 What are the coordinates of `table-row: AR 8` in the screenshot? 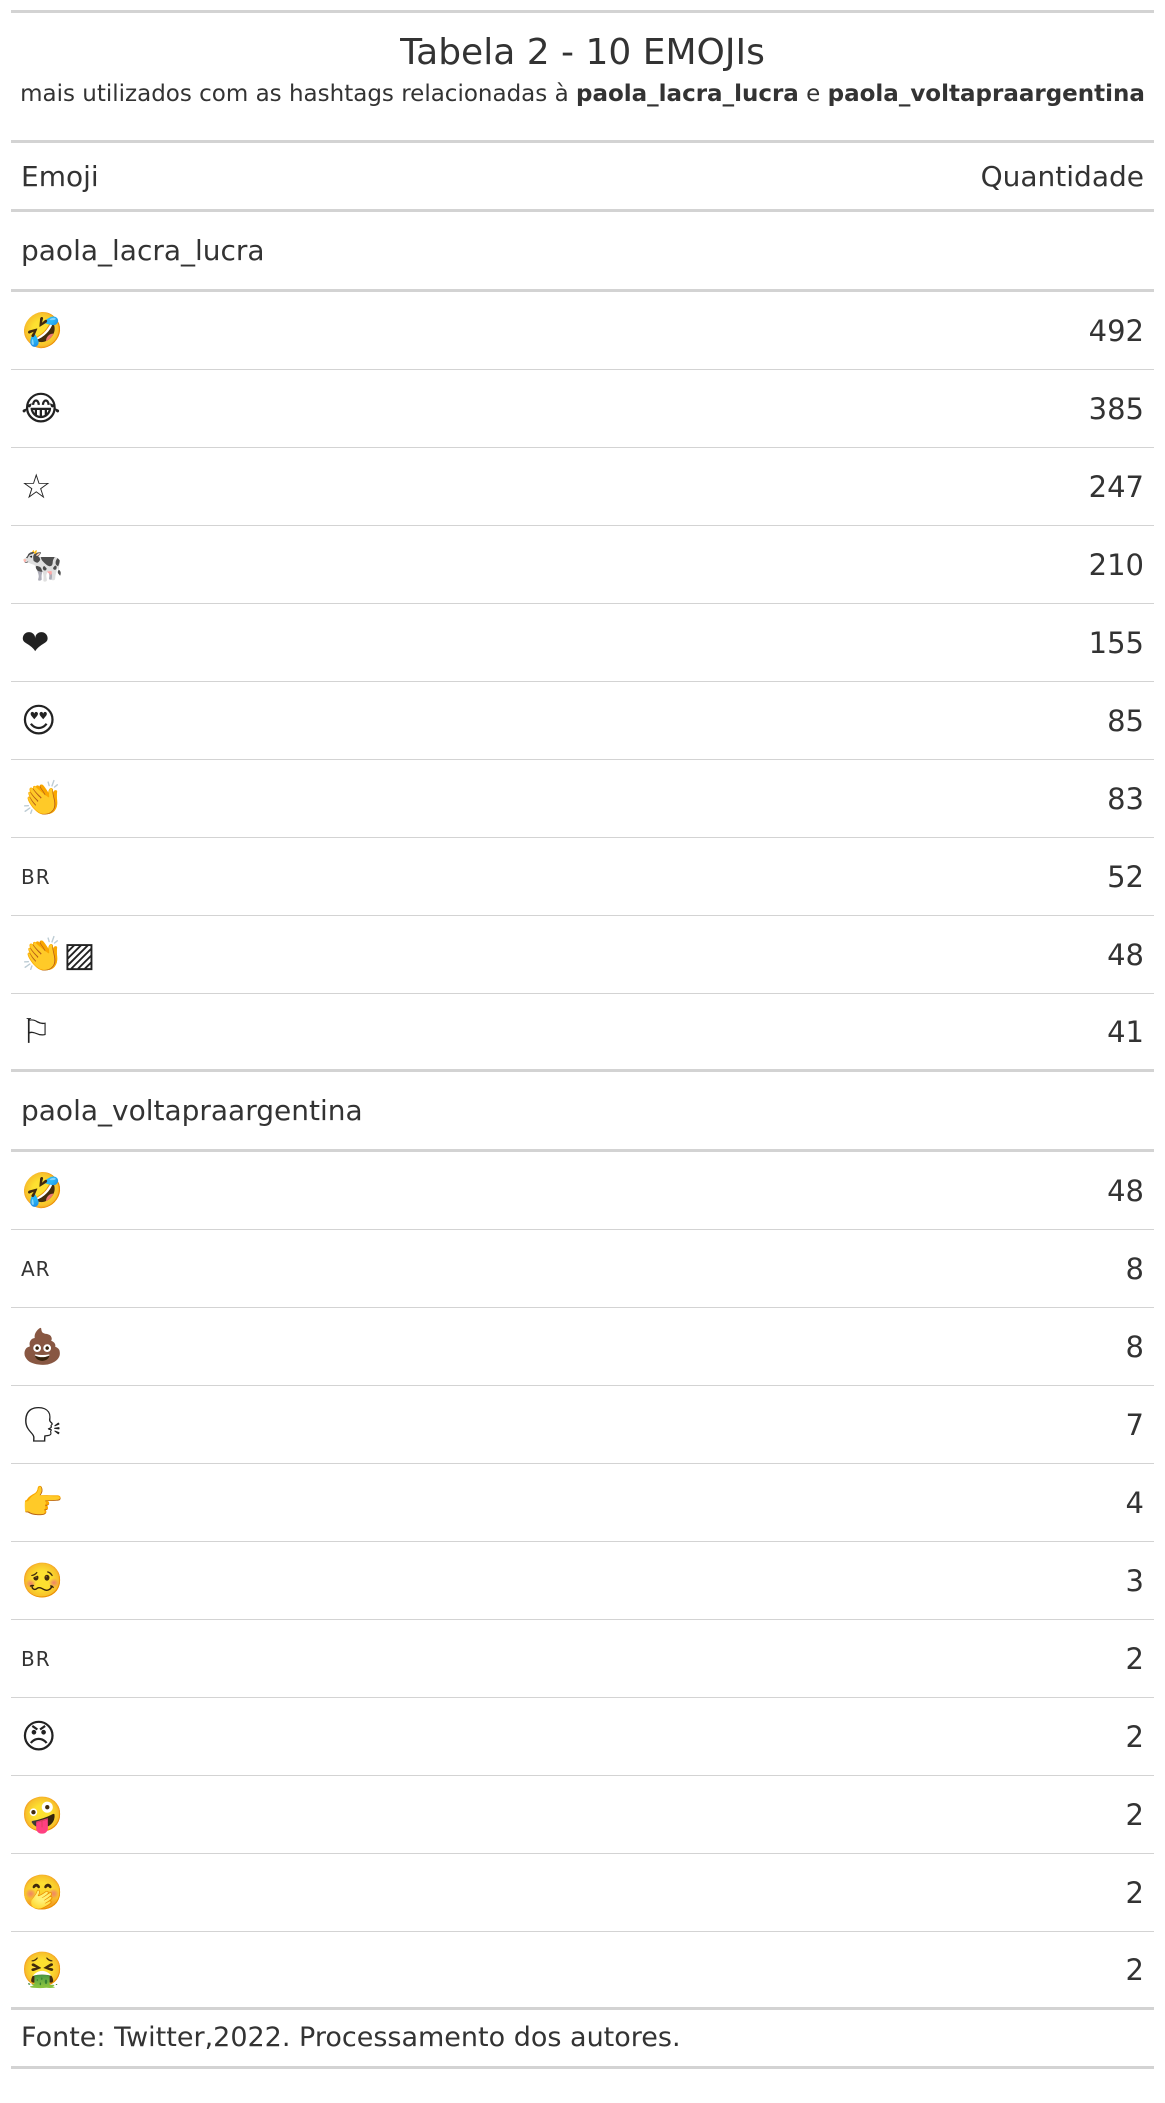 It's located at (582, 1269).